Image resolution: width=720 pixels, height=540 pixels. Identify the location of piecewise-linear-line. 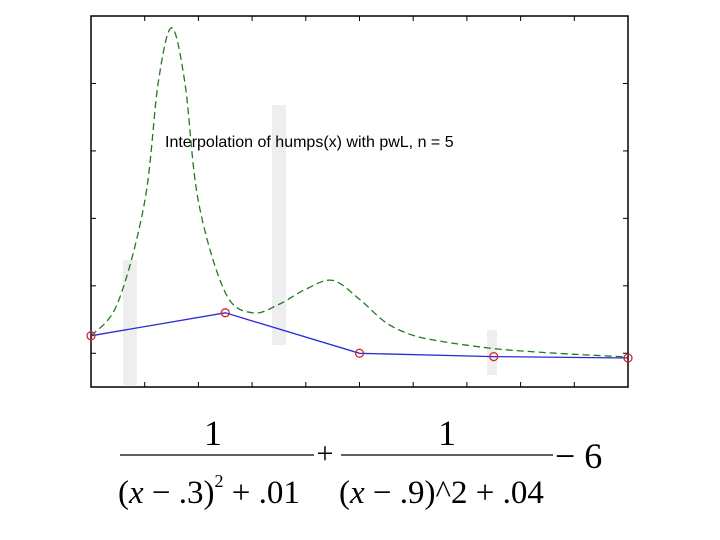
(359, 335).